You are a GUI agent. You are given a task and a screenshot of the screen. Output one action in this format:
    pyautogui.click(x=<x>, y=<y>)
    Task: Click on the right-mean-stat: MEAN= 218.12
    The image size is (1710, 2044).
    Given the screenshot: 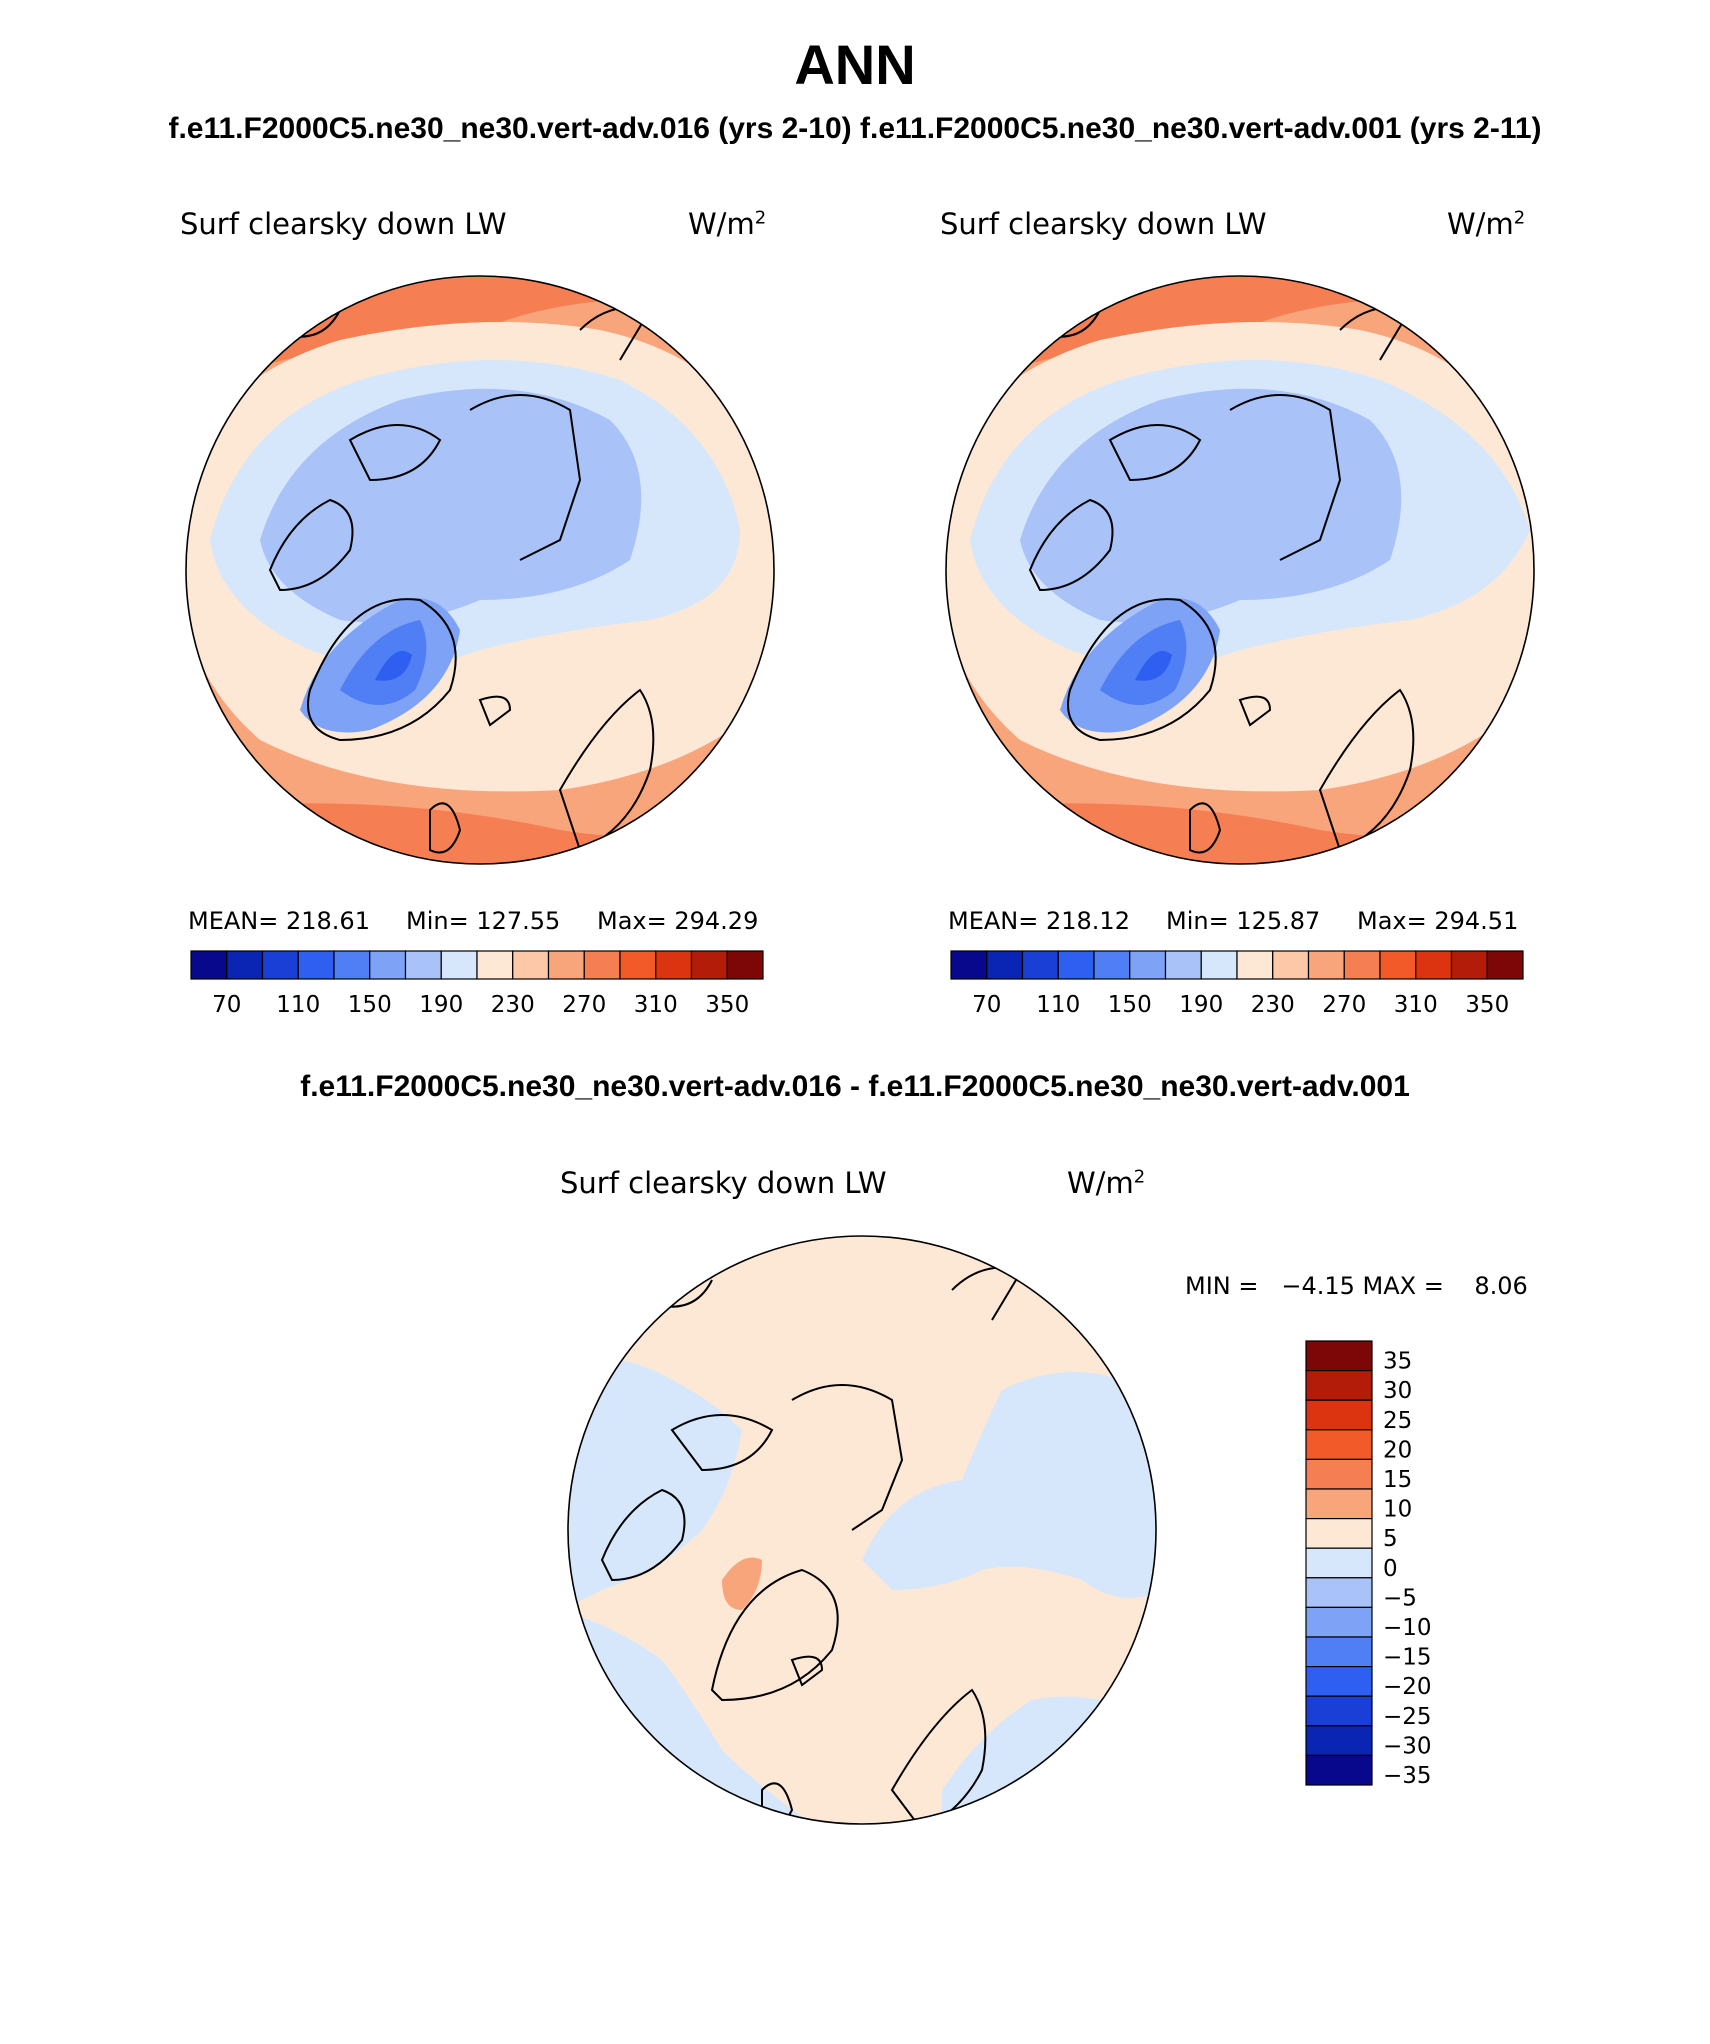 What is the action you would take?
    pyautogui.click(x=1039, y=921)
    